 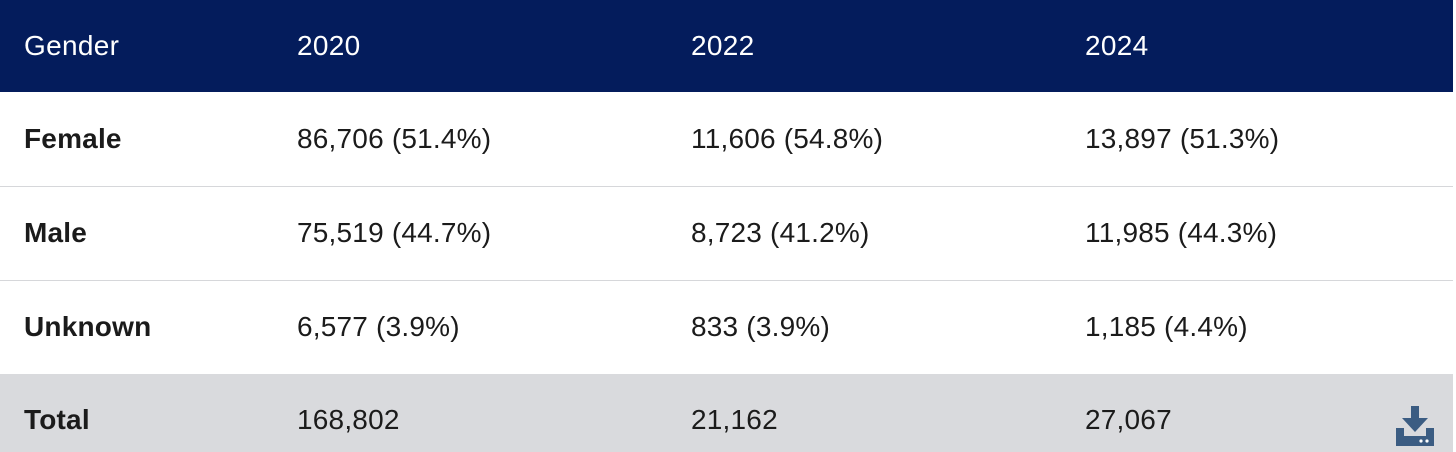 What do you see at coordinates (1128, 419) in the screenshot?
I see `total-2024: 27,067` at bounding box center [1128, 419].